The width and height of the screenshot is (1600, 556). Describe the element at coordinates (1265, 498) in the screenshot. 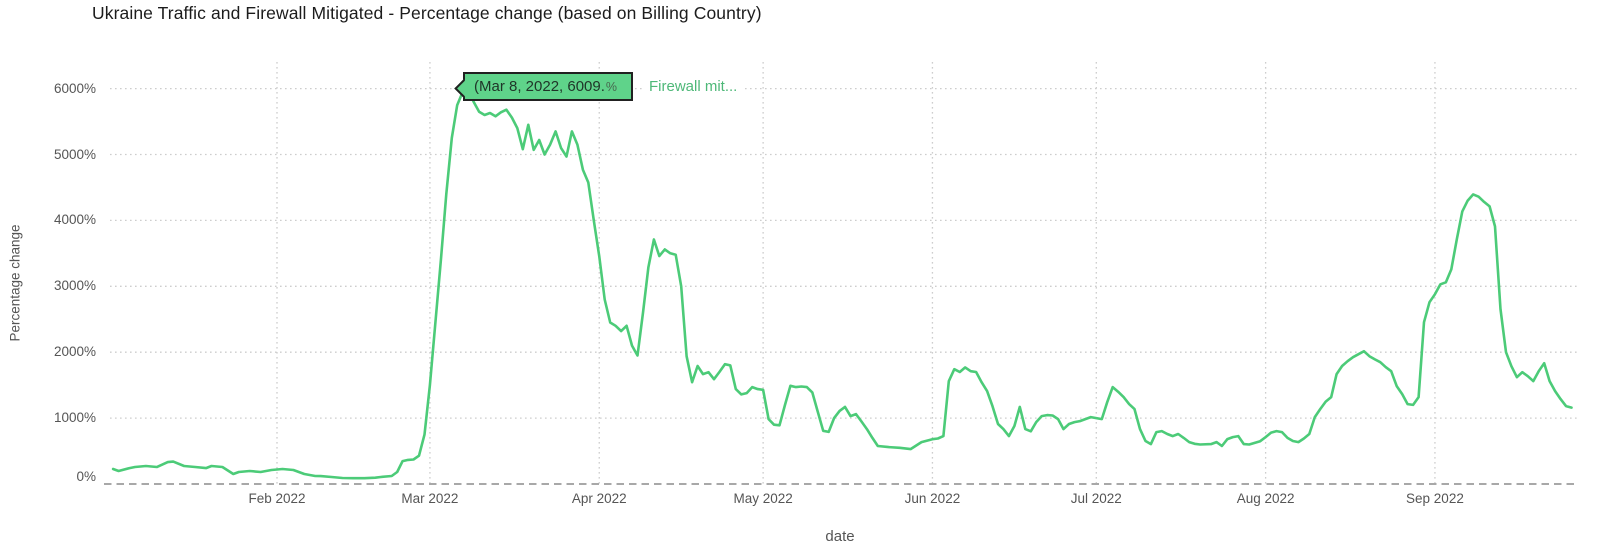

I see `x-tick-label: Aug 2022` at that location.